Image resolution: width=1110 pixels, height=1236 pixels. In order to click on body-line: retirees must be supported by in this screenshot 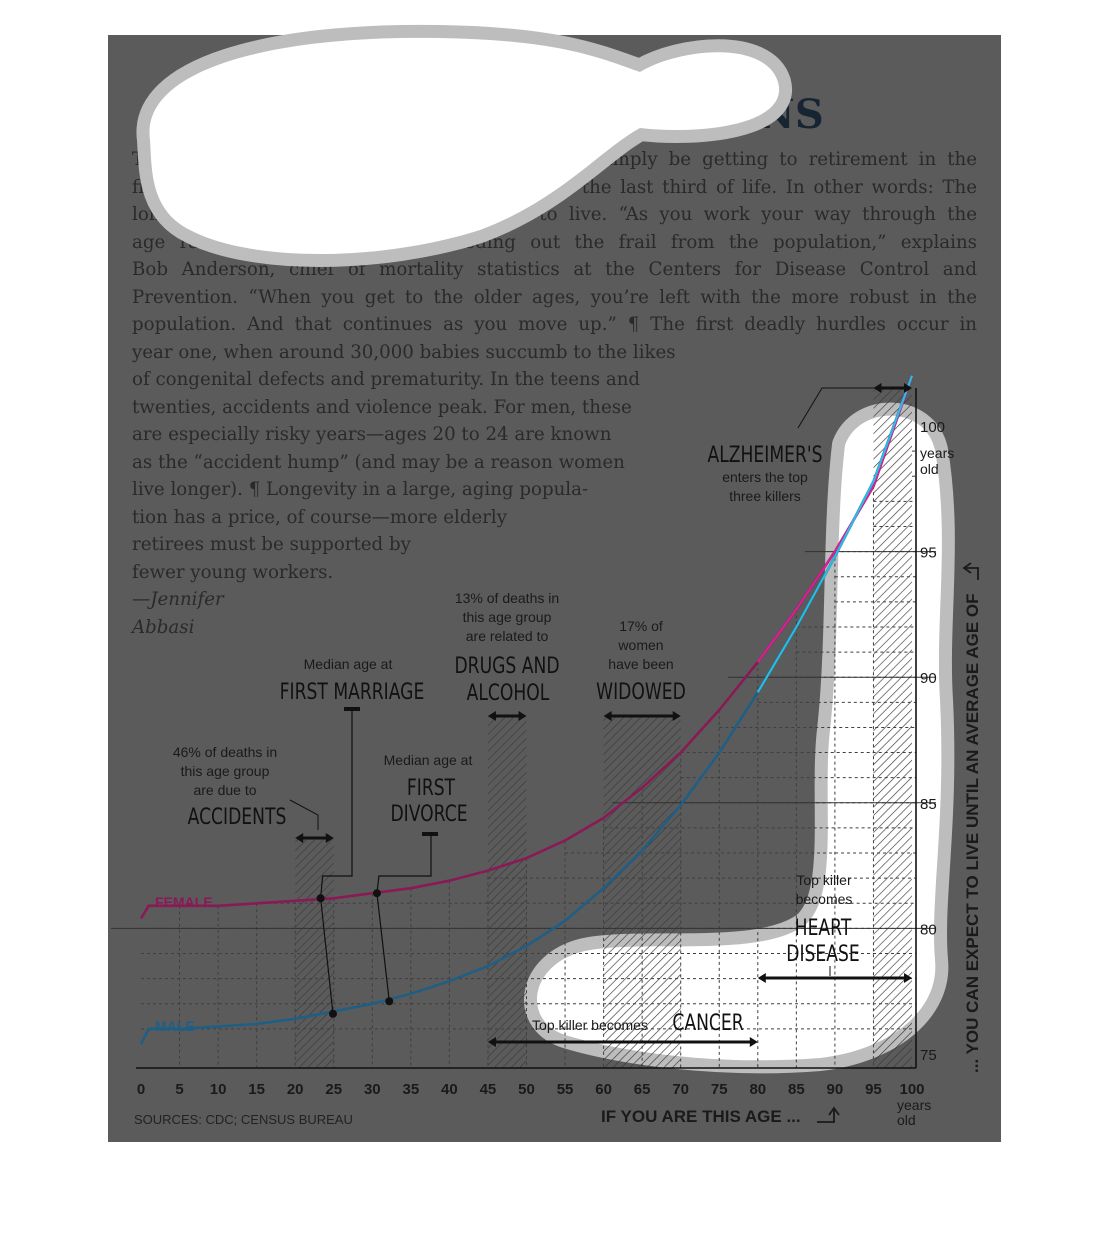, I will do `click(271, 544)`.